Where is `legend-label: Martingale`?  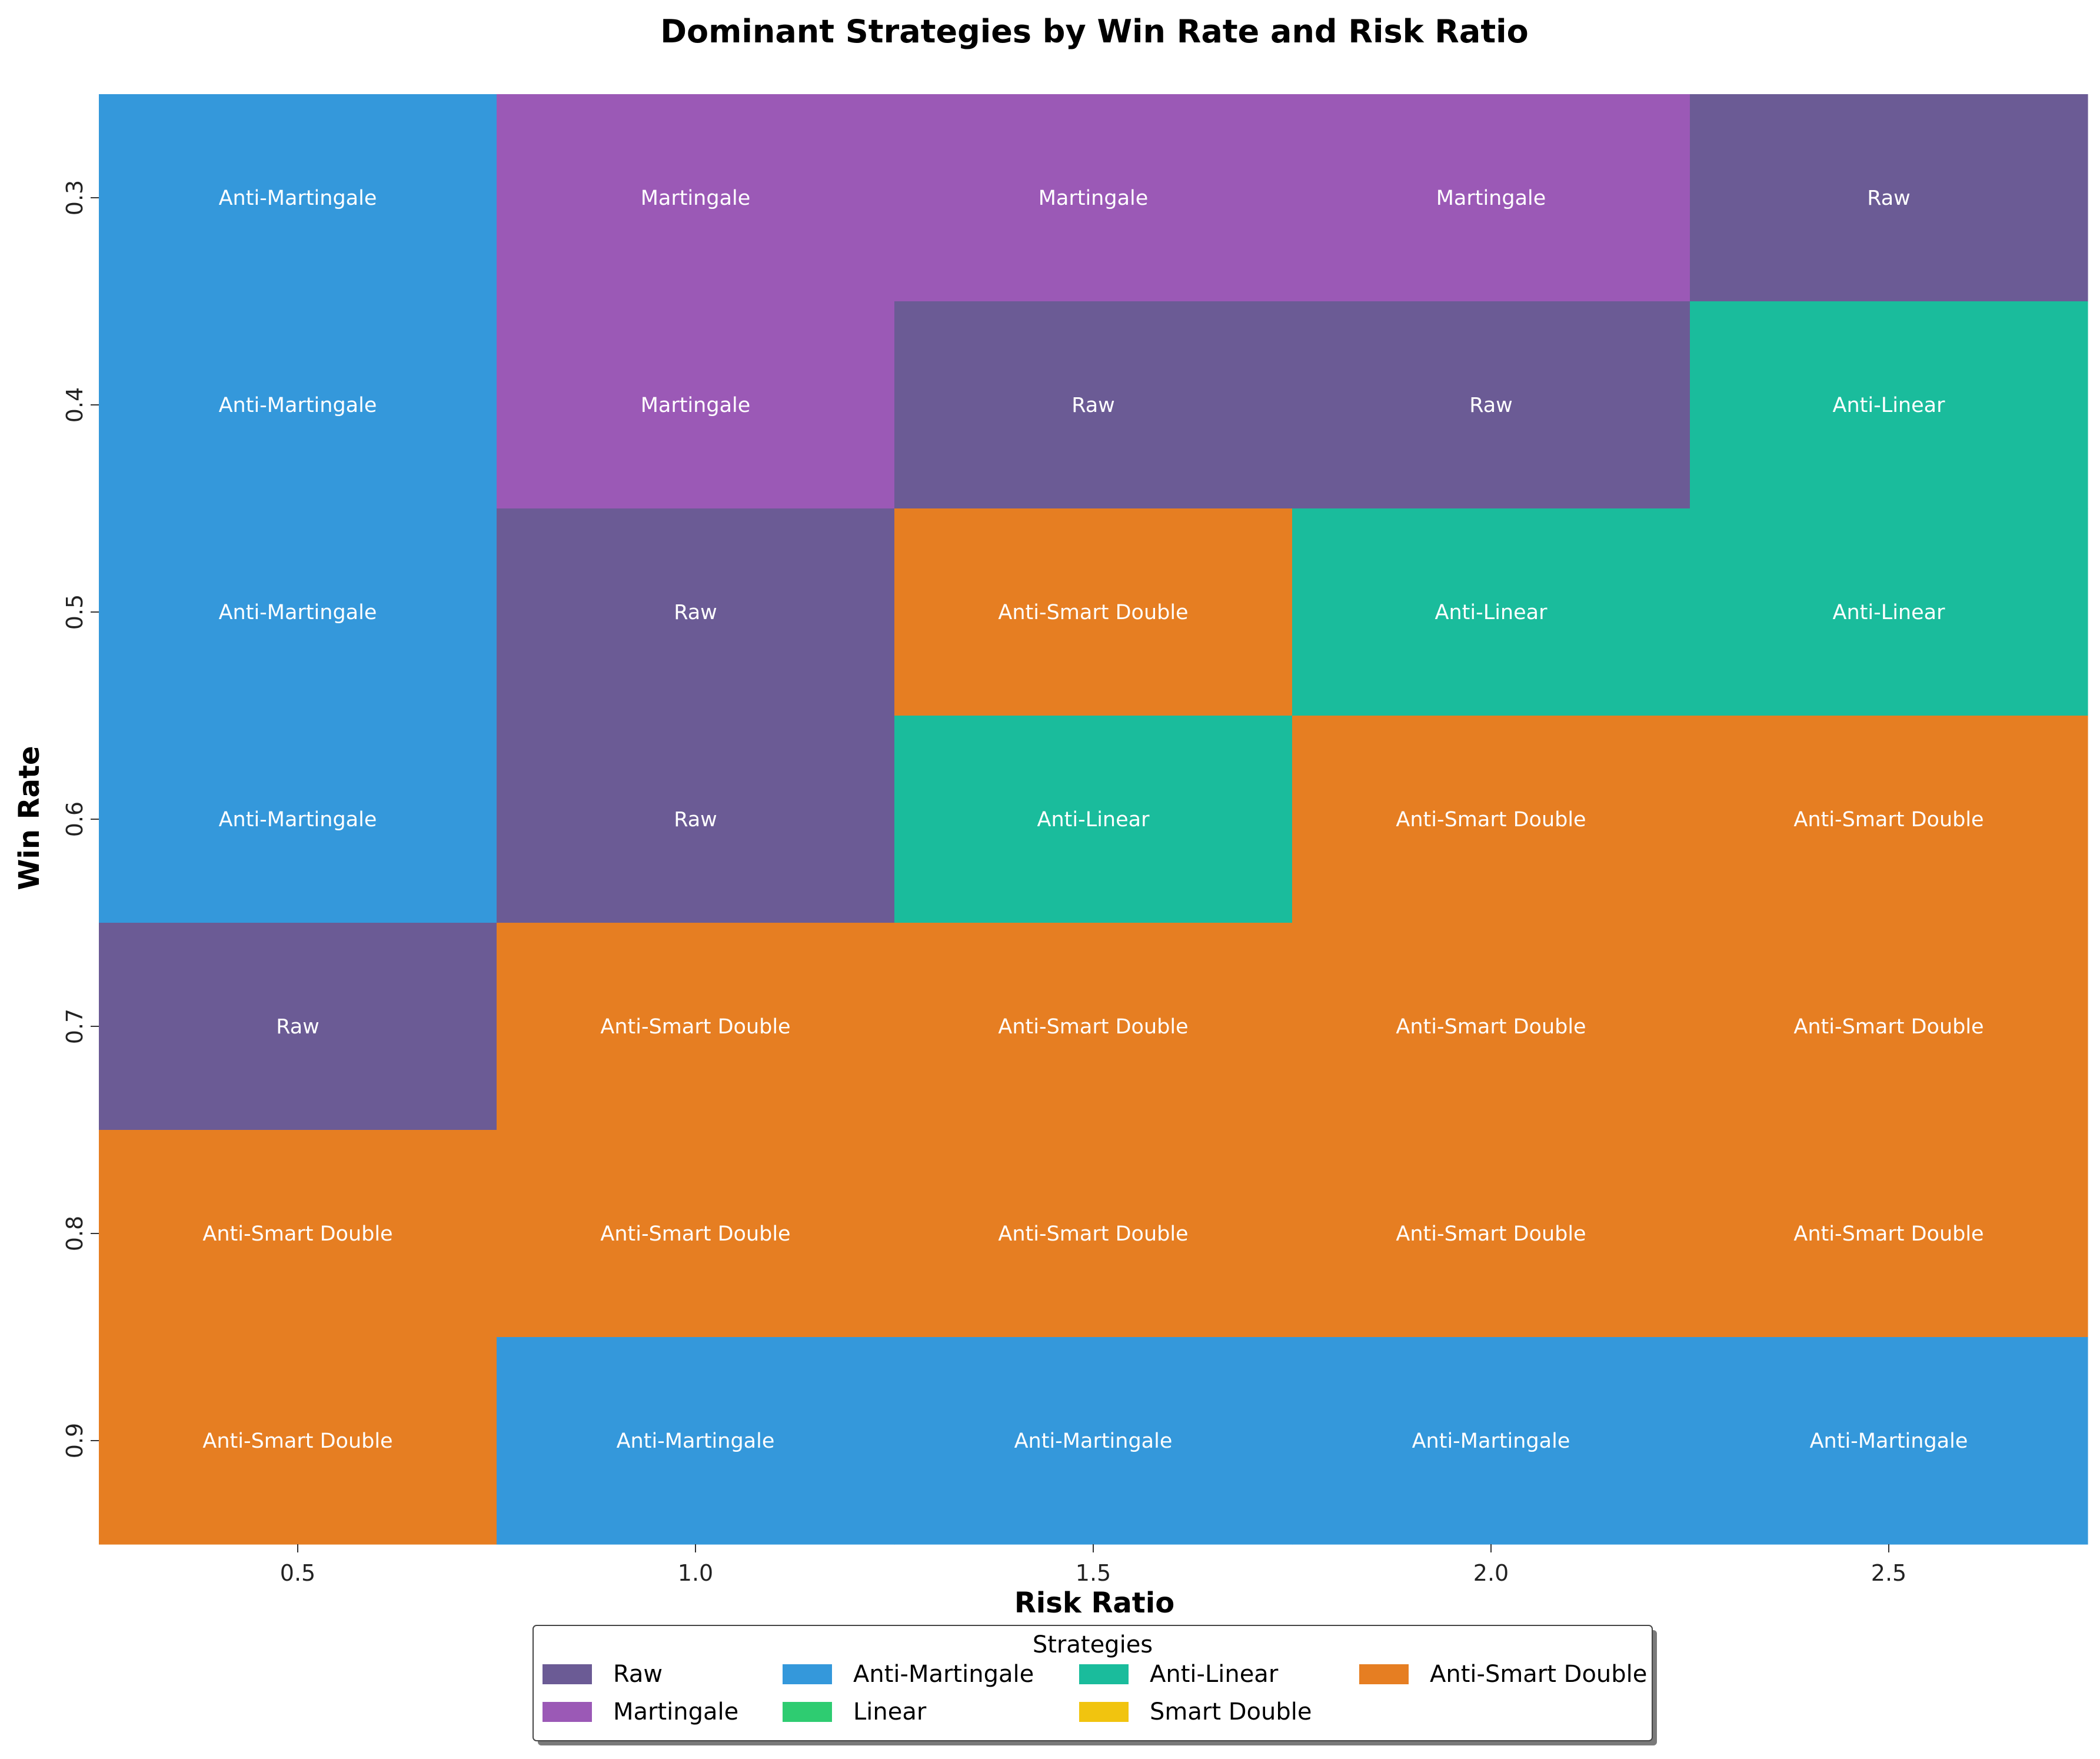 legend-label: Martingale is located at coordinates (675, 1711).